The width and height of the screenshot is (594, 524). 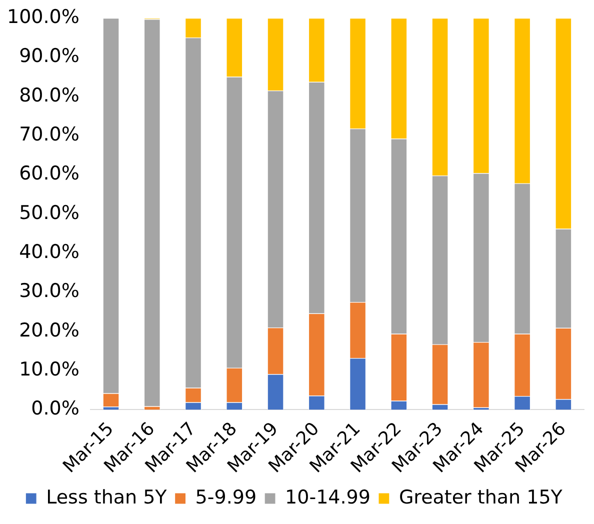 What do you see at coordinates (49, 213) in the screenshot?
I see `y-tick-label: 50.0%` at bounding box center [49, 213].